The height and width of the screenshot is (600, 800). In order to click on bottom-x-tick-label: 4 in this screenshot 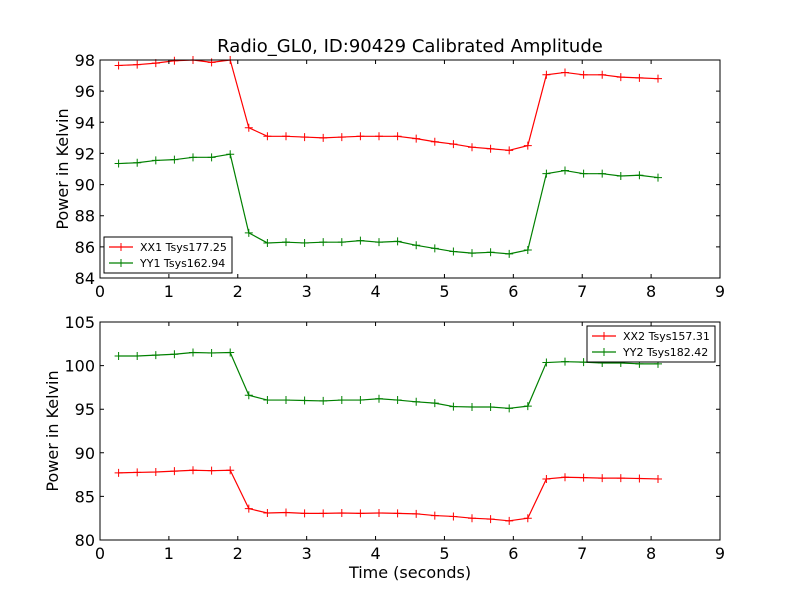, I will do `click(375, 553)`.